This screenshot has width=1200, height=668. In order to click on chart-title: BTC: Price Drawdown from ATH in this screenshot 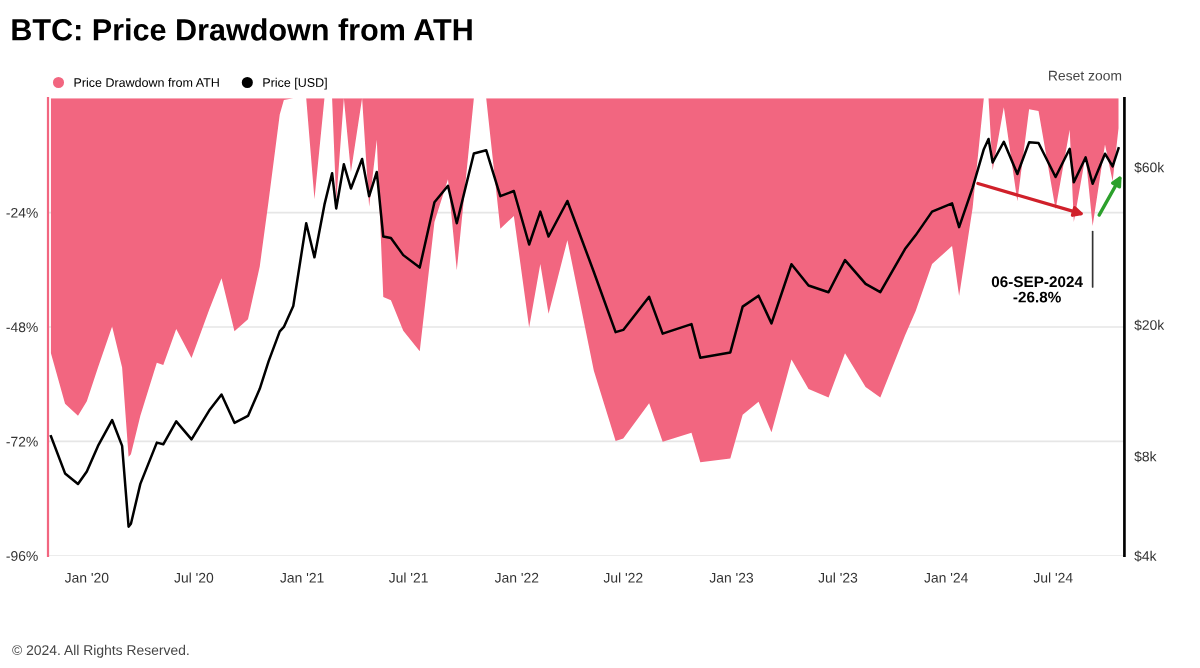, I will do `click(242, 29)`.